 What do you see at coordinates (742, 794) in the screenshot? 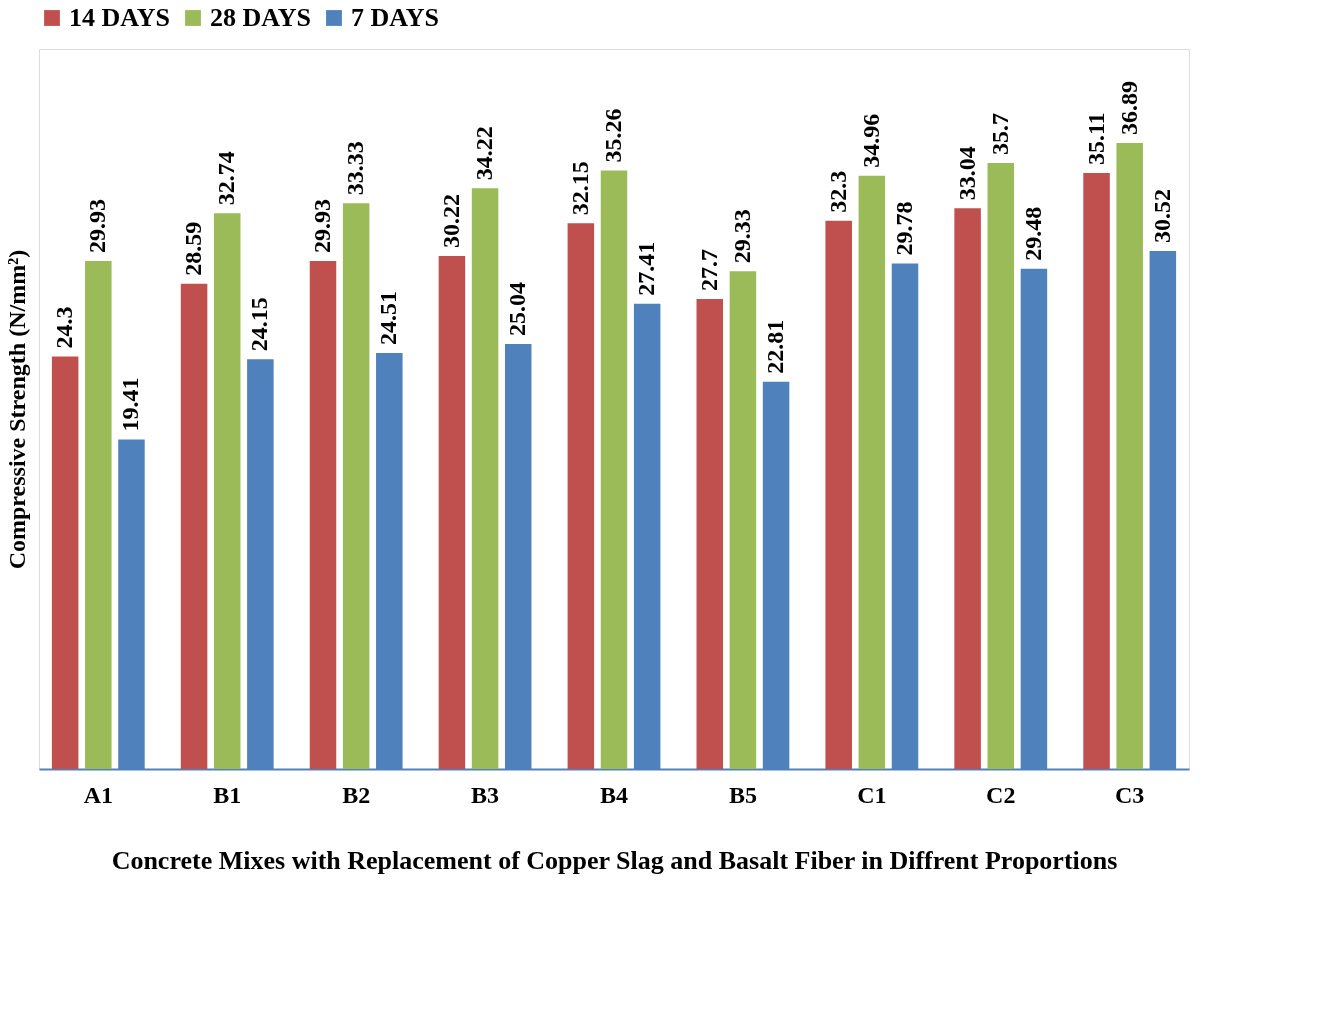
I see `x-tick-label: B5` at bounding box center [742, 794].